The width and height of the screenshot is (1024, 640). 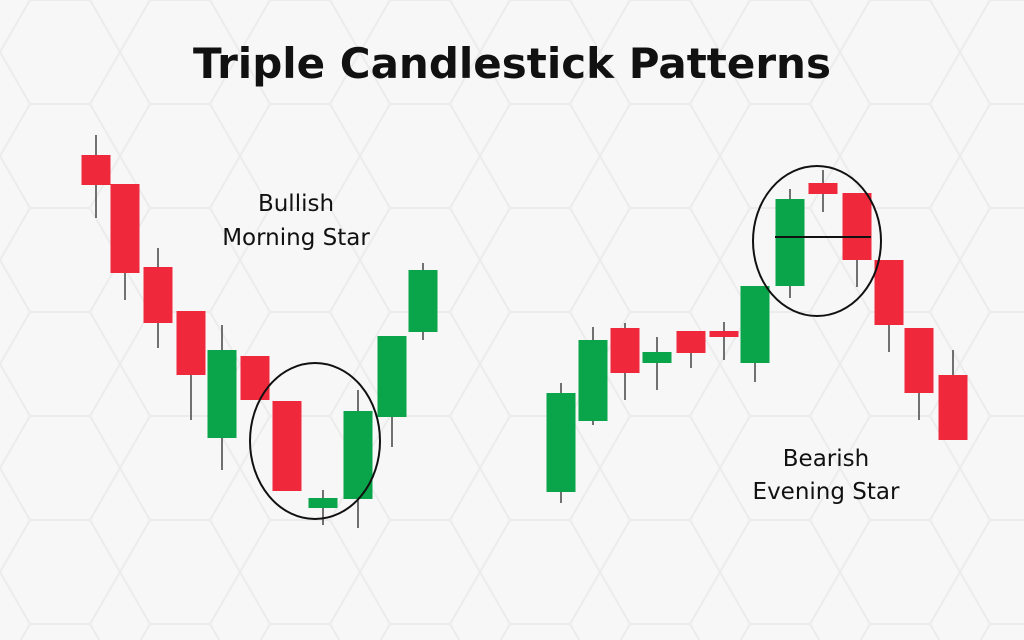 What do you see at coordinates (826, 459) in the screenshot?
I see `pattern-label: Bearish` at bounding box center [826, 459].